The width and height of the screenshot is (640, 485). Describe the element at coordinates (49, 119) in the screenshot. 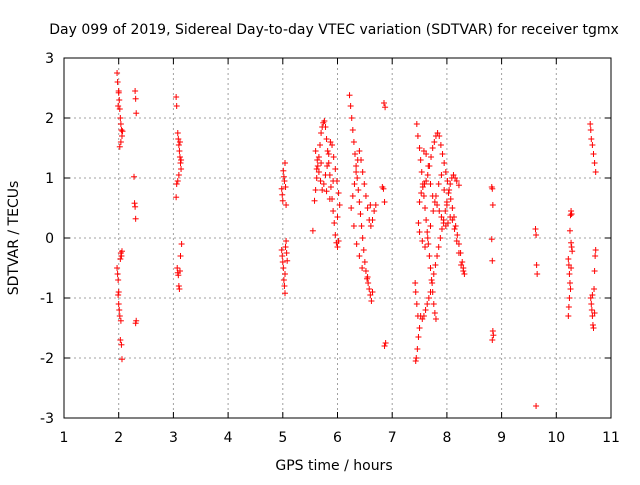

I see `y-tick-label: 2` at that location.